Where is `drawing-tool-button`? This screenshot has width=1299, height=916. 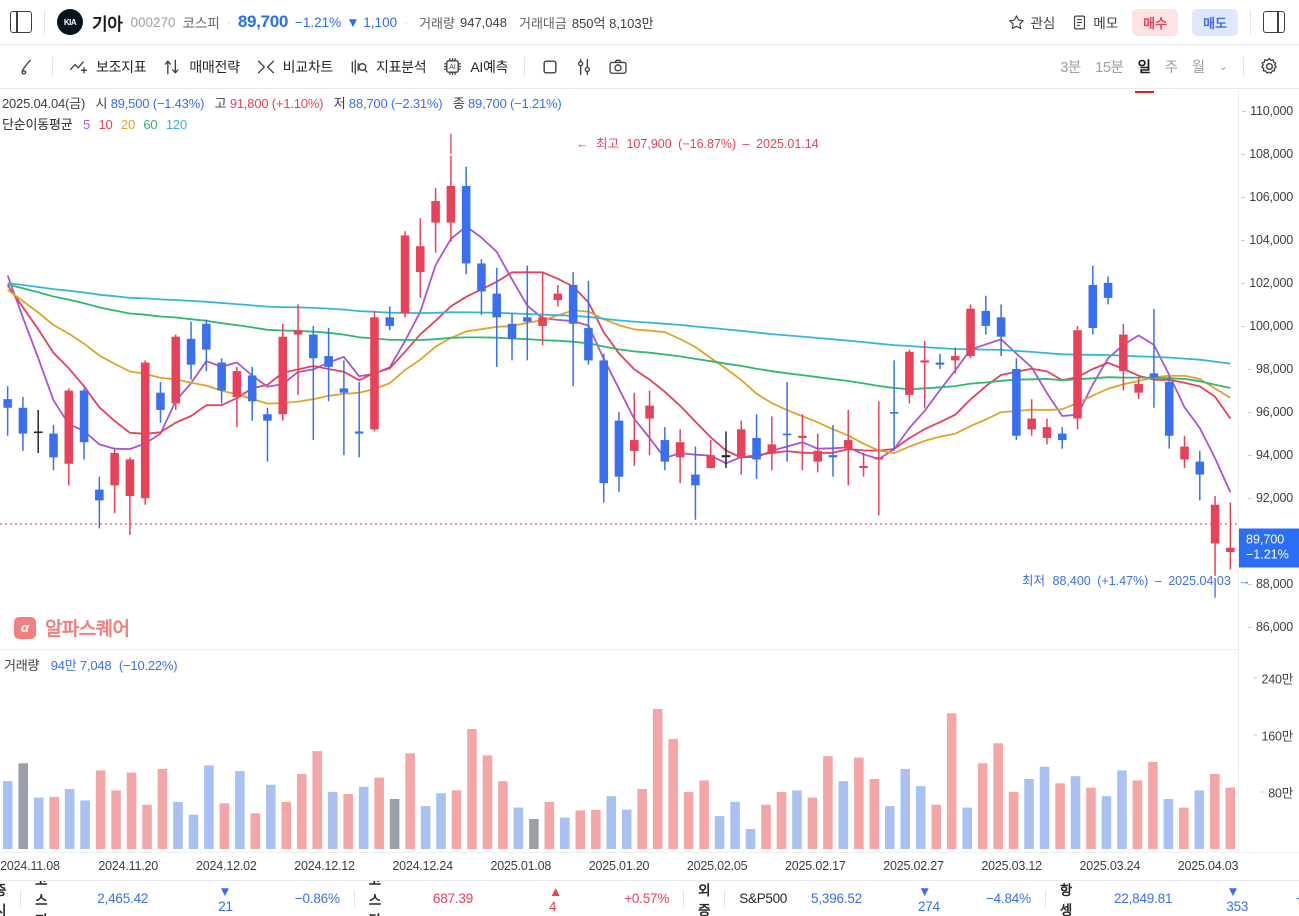
drawing-tool-button is located at coordinates (27, 67).